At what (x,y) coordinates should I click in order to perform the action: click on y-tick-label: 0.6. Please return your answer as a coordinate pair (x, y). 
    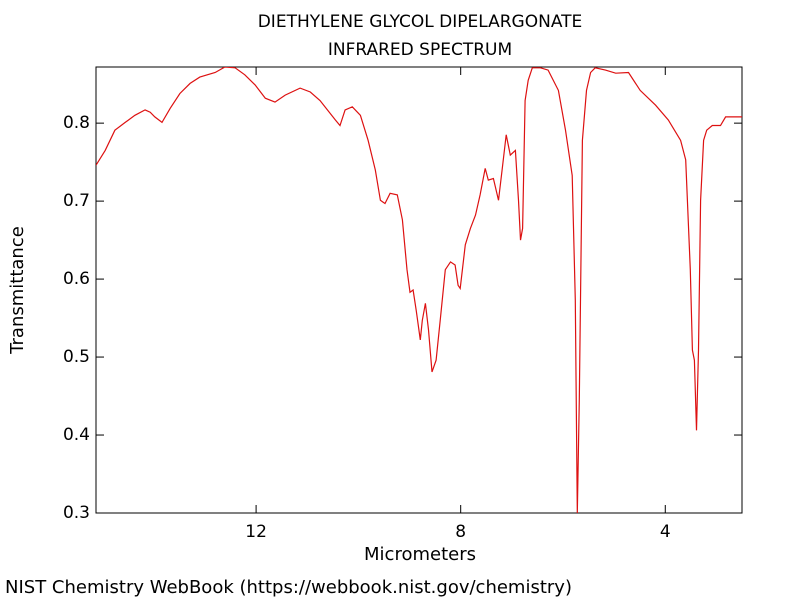
    Looking at the image, I should click on (76, 279).